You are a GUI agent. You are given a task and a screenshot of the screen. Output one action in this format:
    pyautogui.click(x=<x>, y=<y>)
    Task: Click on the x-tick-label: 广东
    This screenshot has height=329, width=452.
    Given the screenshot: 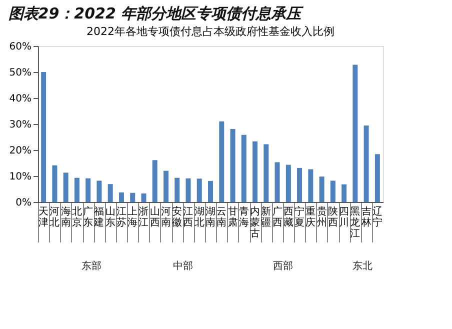 What is the action you would take?
    pyautogui.click(x=88, y=217)
    